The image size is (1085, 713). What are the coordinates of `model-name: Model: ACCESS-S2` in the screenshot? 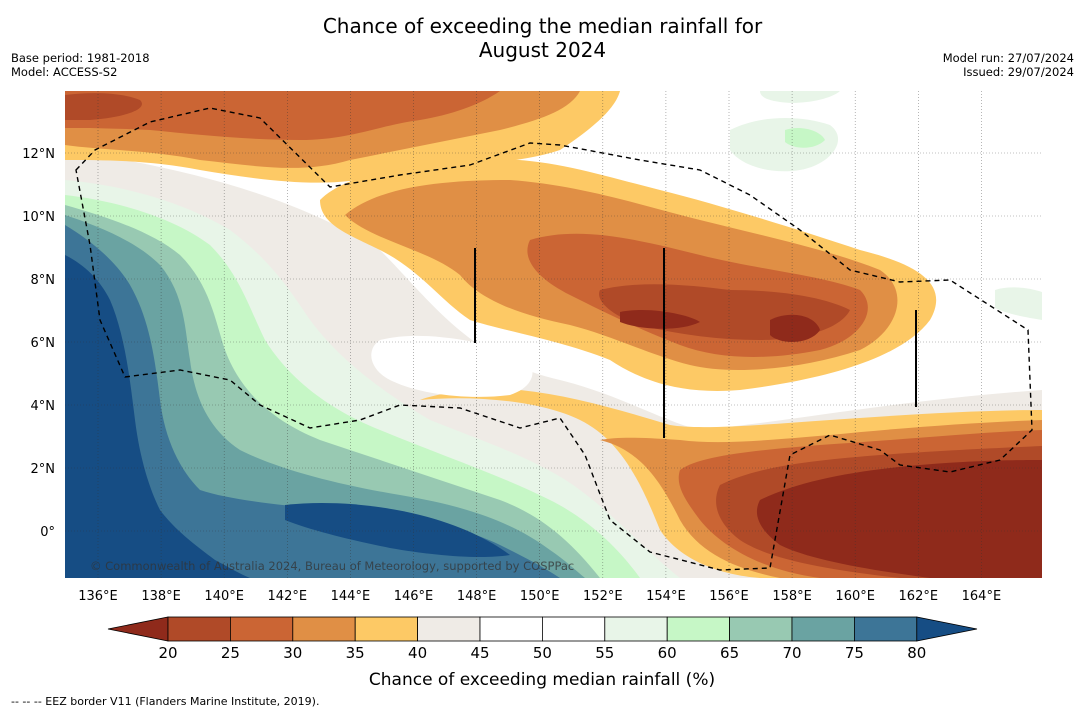 It's located at (64, 72).